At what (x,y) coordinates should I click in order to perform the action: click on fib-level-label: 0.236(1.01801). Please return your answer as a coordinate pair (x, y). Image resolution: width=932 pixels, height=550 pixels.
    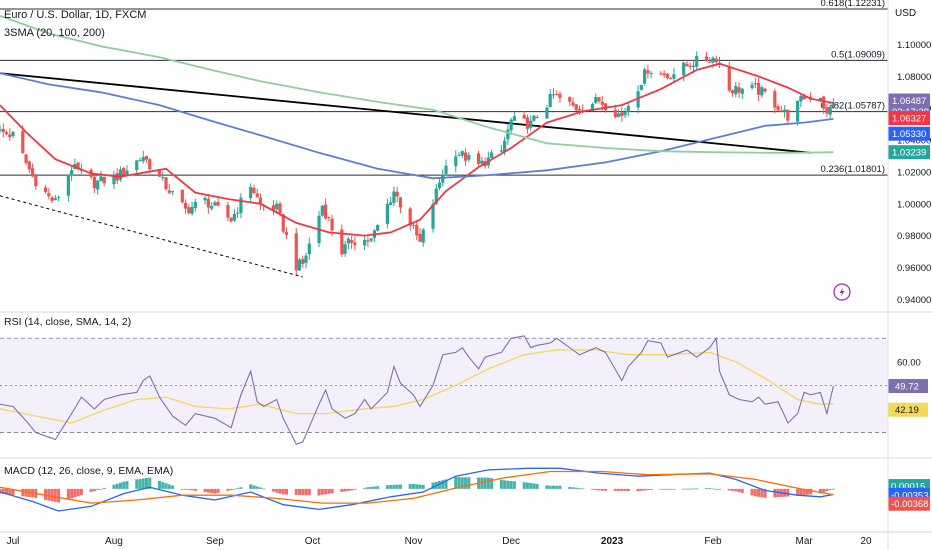
    Looking at the image, I should click on (853, 169).